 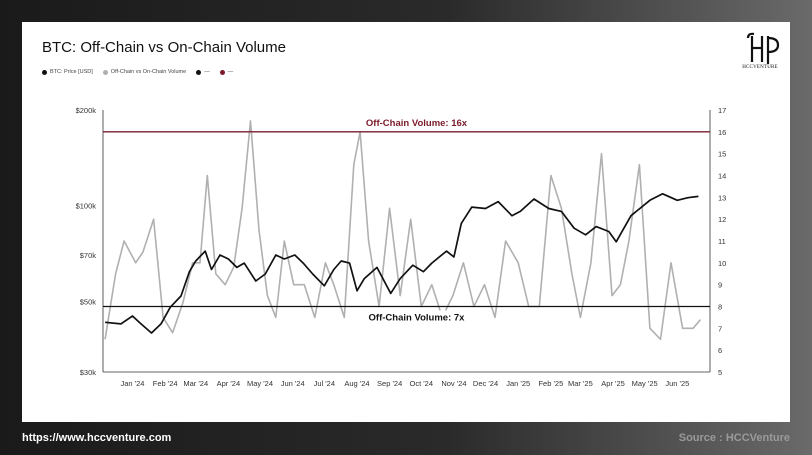 I want to click on y-right-tick-label: 14, so click(x=722, y=176).